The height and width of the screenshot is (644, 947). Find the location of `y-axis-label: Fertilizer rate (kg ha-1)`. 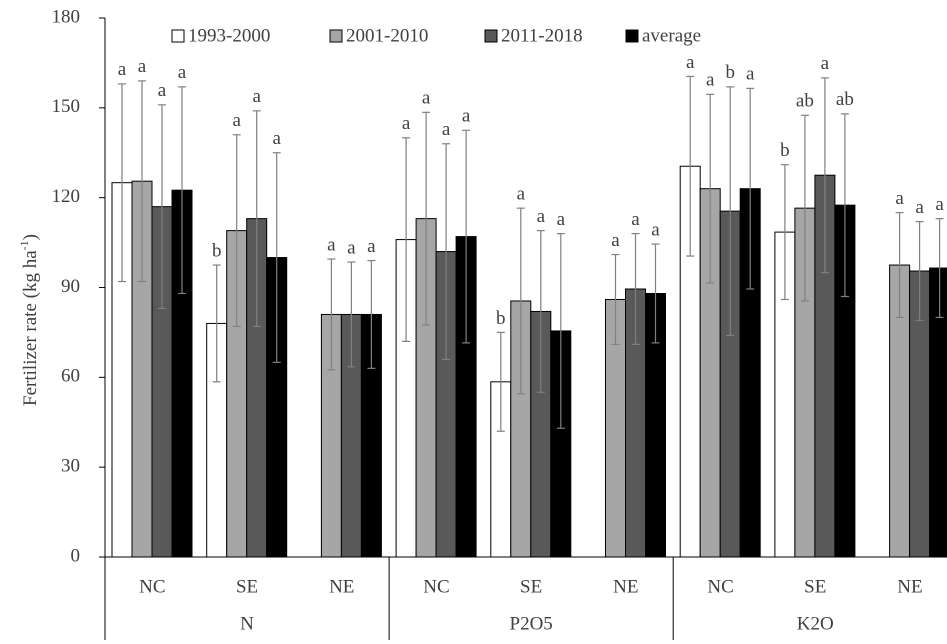

y-axis-label: Fertilizer rate (kg ha-1) is located at coordinates (29, 320).